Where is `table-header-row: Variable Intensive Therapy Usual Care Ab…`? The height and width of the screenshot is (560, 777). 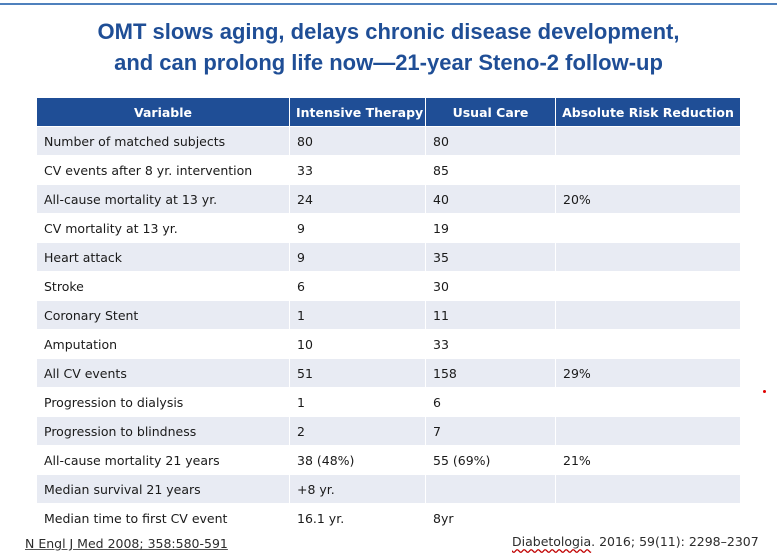
table-header-row: Variable Intensive Therapy Usual Care Ab… is located at coordinates (388, 112).